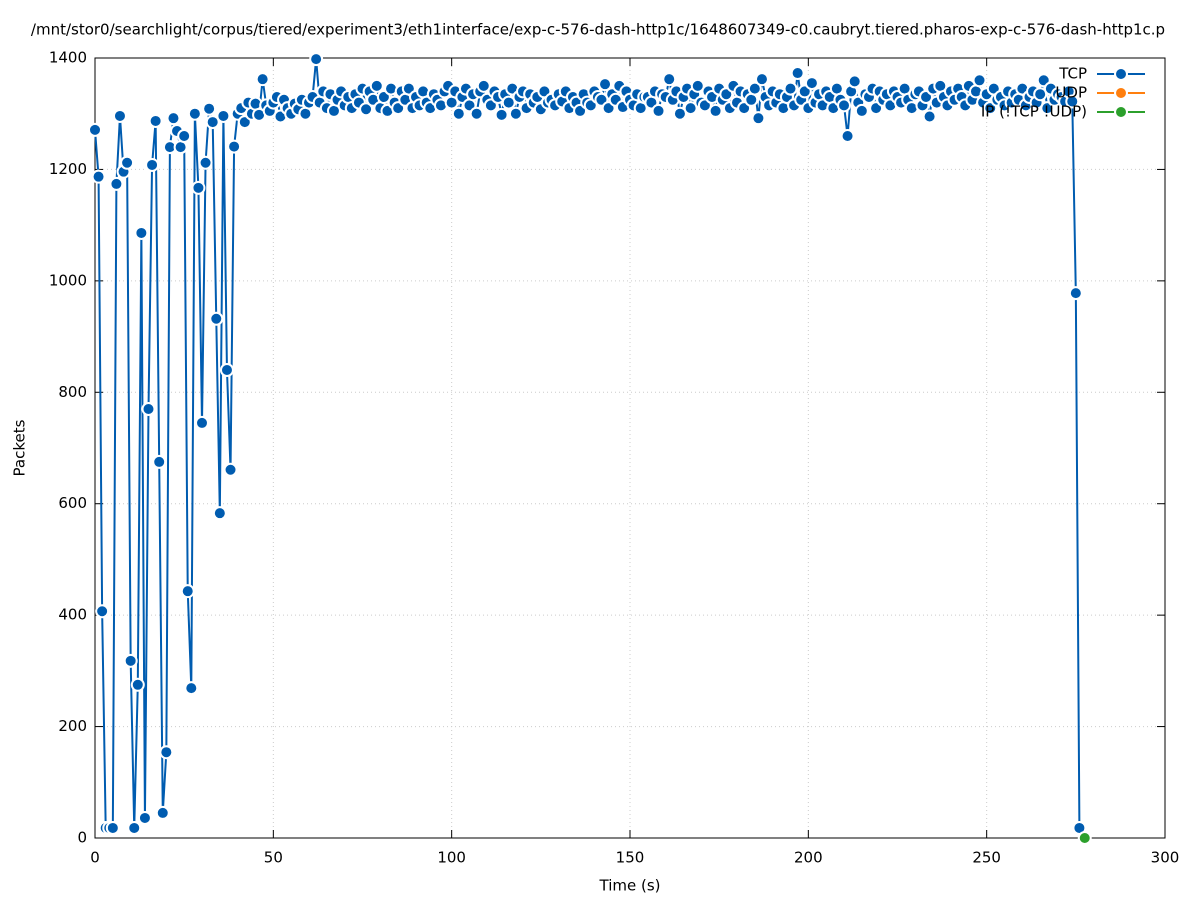 This screenshot has width=1197, height=900. I want to click on legend-label: TCP, so click(1072, 74).